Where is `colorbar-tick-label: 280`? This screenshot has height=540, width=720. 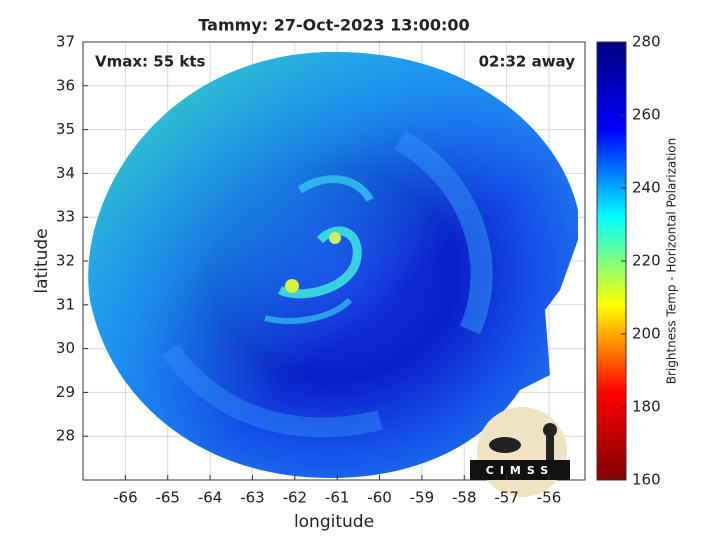 colorbar-tick-label: 280 is located at coordinates (646, 42).